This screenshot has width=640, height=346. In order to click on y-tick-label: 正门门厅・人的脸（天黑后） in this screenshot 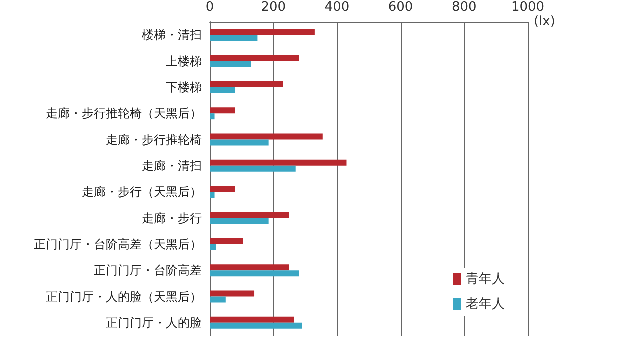, I will do `click(124, 297)`.